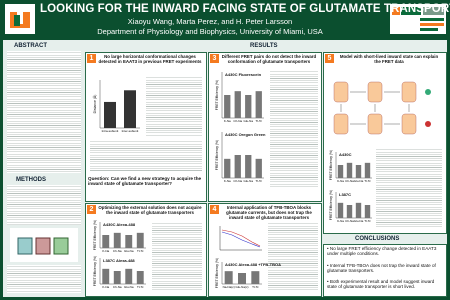 The image size is (450, 300). What do you see at coordinates (119, 260) in the screenshot?
I see `chart-label: L387C Alexa-488` at bounding box center [119, 260].